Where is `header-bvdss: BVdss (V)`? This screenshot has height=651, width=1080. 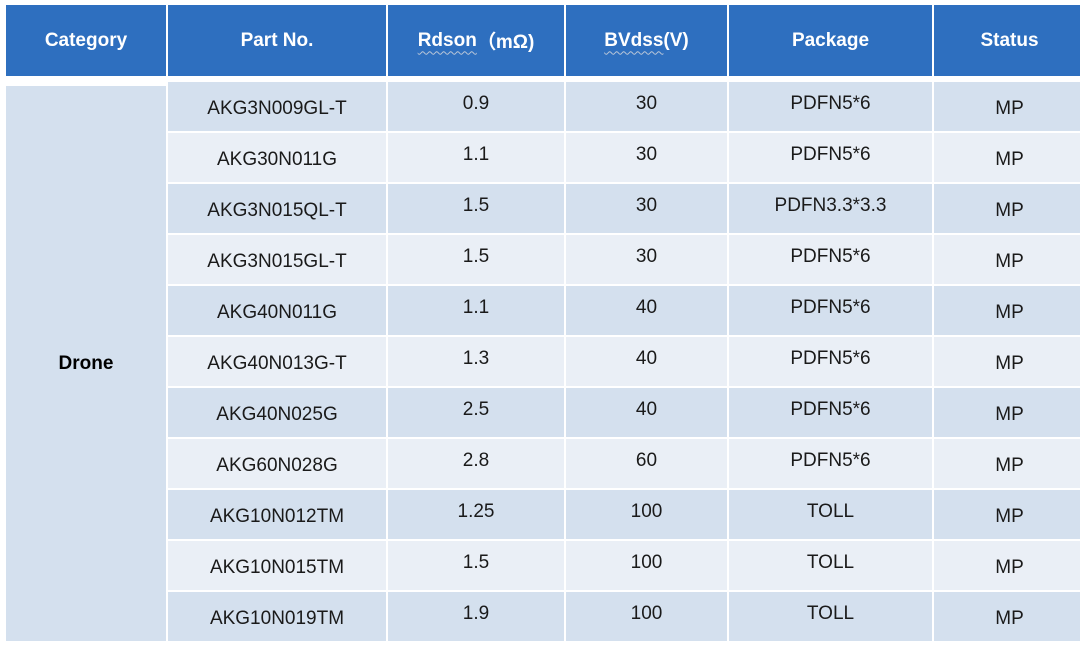 header-bvdss: BVdss (V) is located at coordinates (646, 40).